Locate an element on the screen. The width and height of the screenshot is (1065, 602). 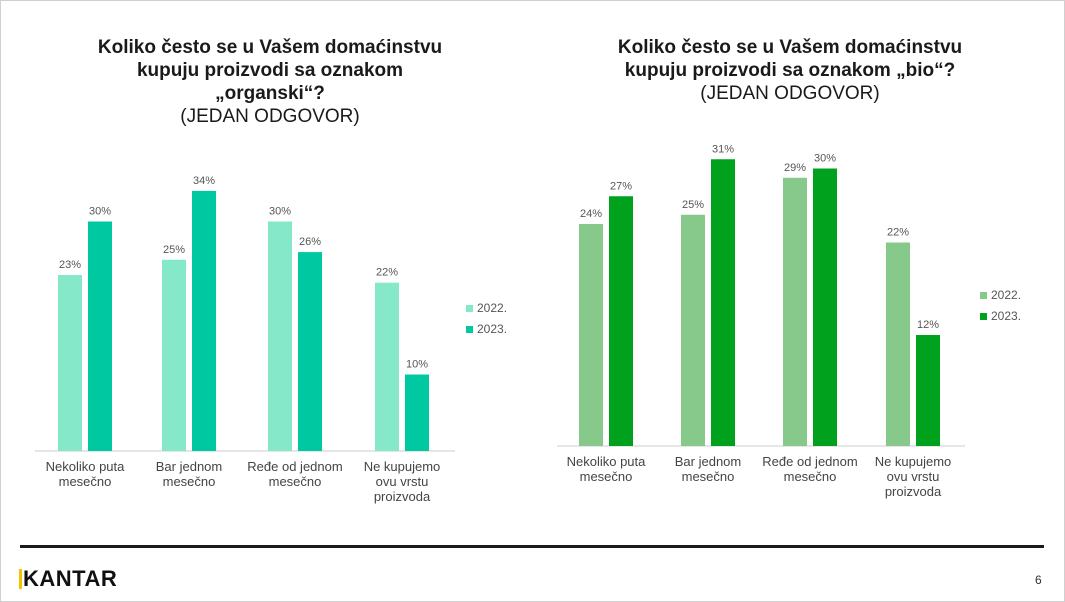
right-category-label-1-1: mesečno is located at coordinates (708, 476).